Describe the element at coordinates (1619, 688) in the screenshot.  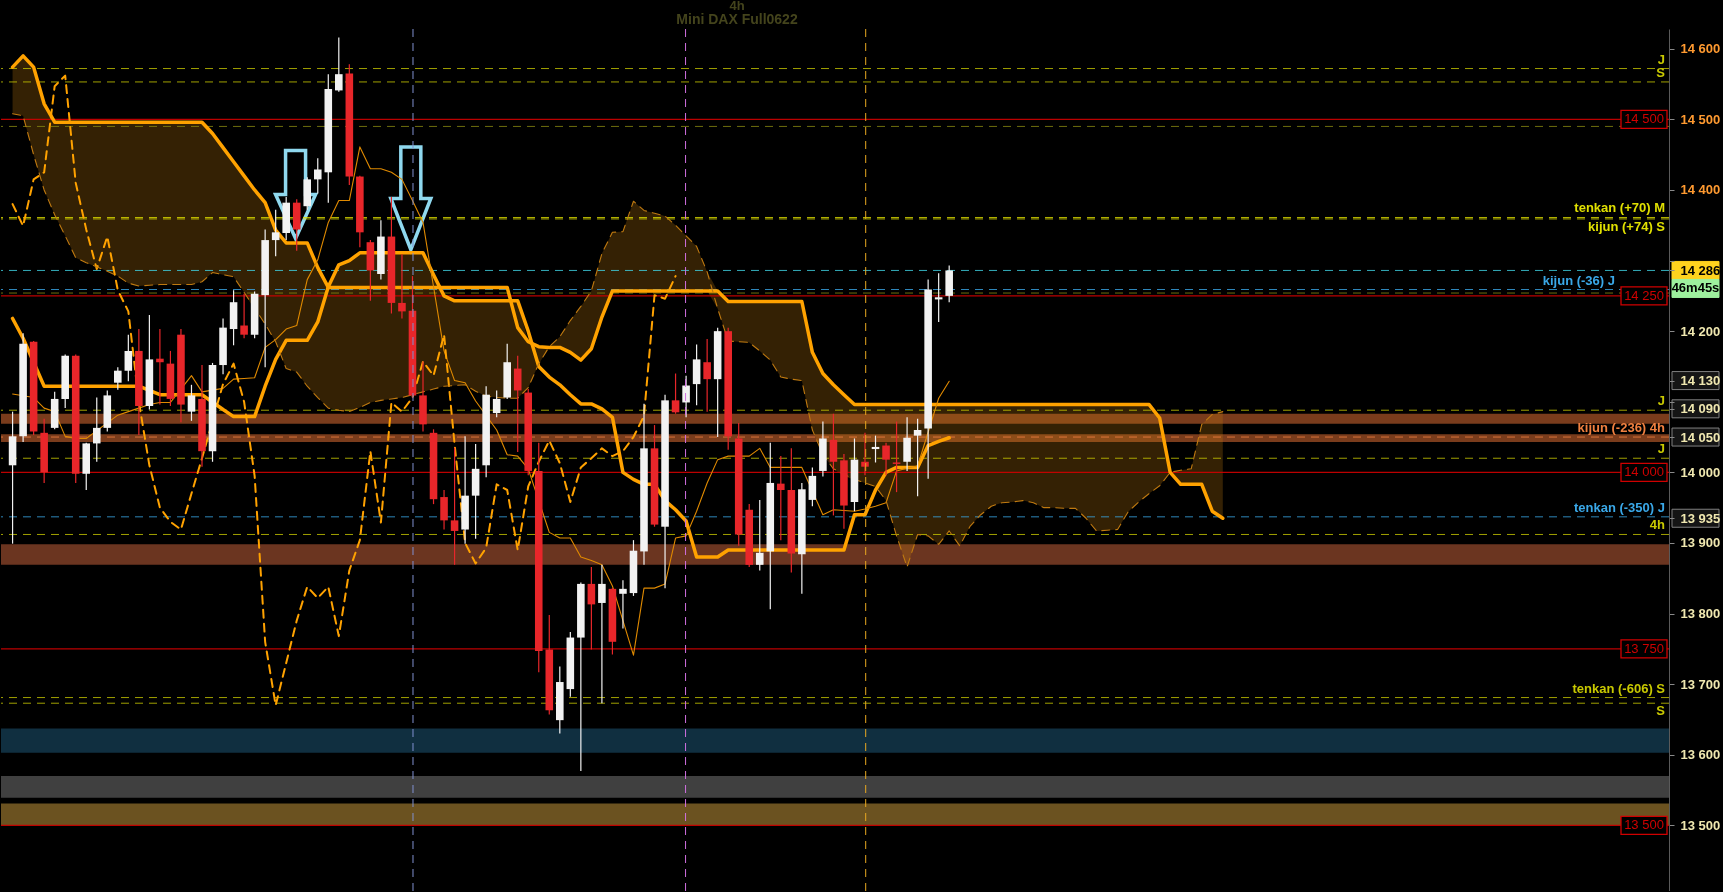
I see `ref-line-label: tenkan (-606) S` at that location.